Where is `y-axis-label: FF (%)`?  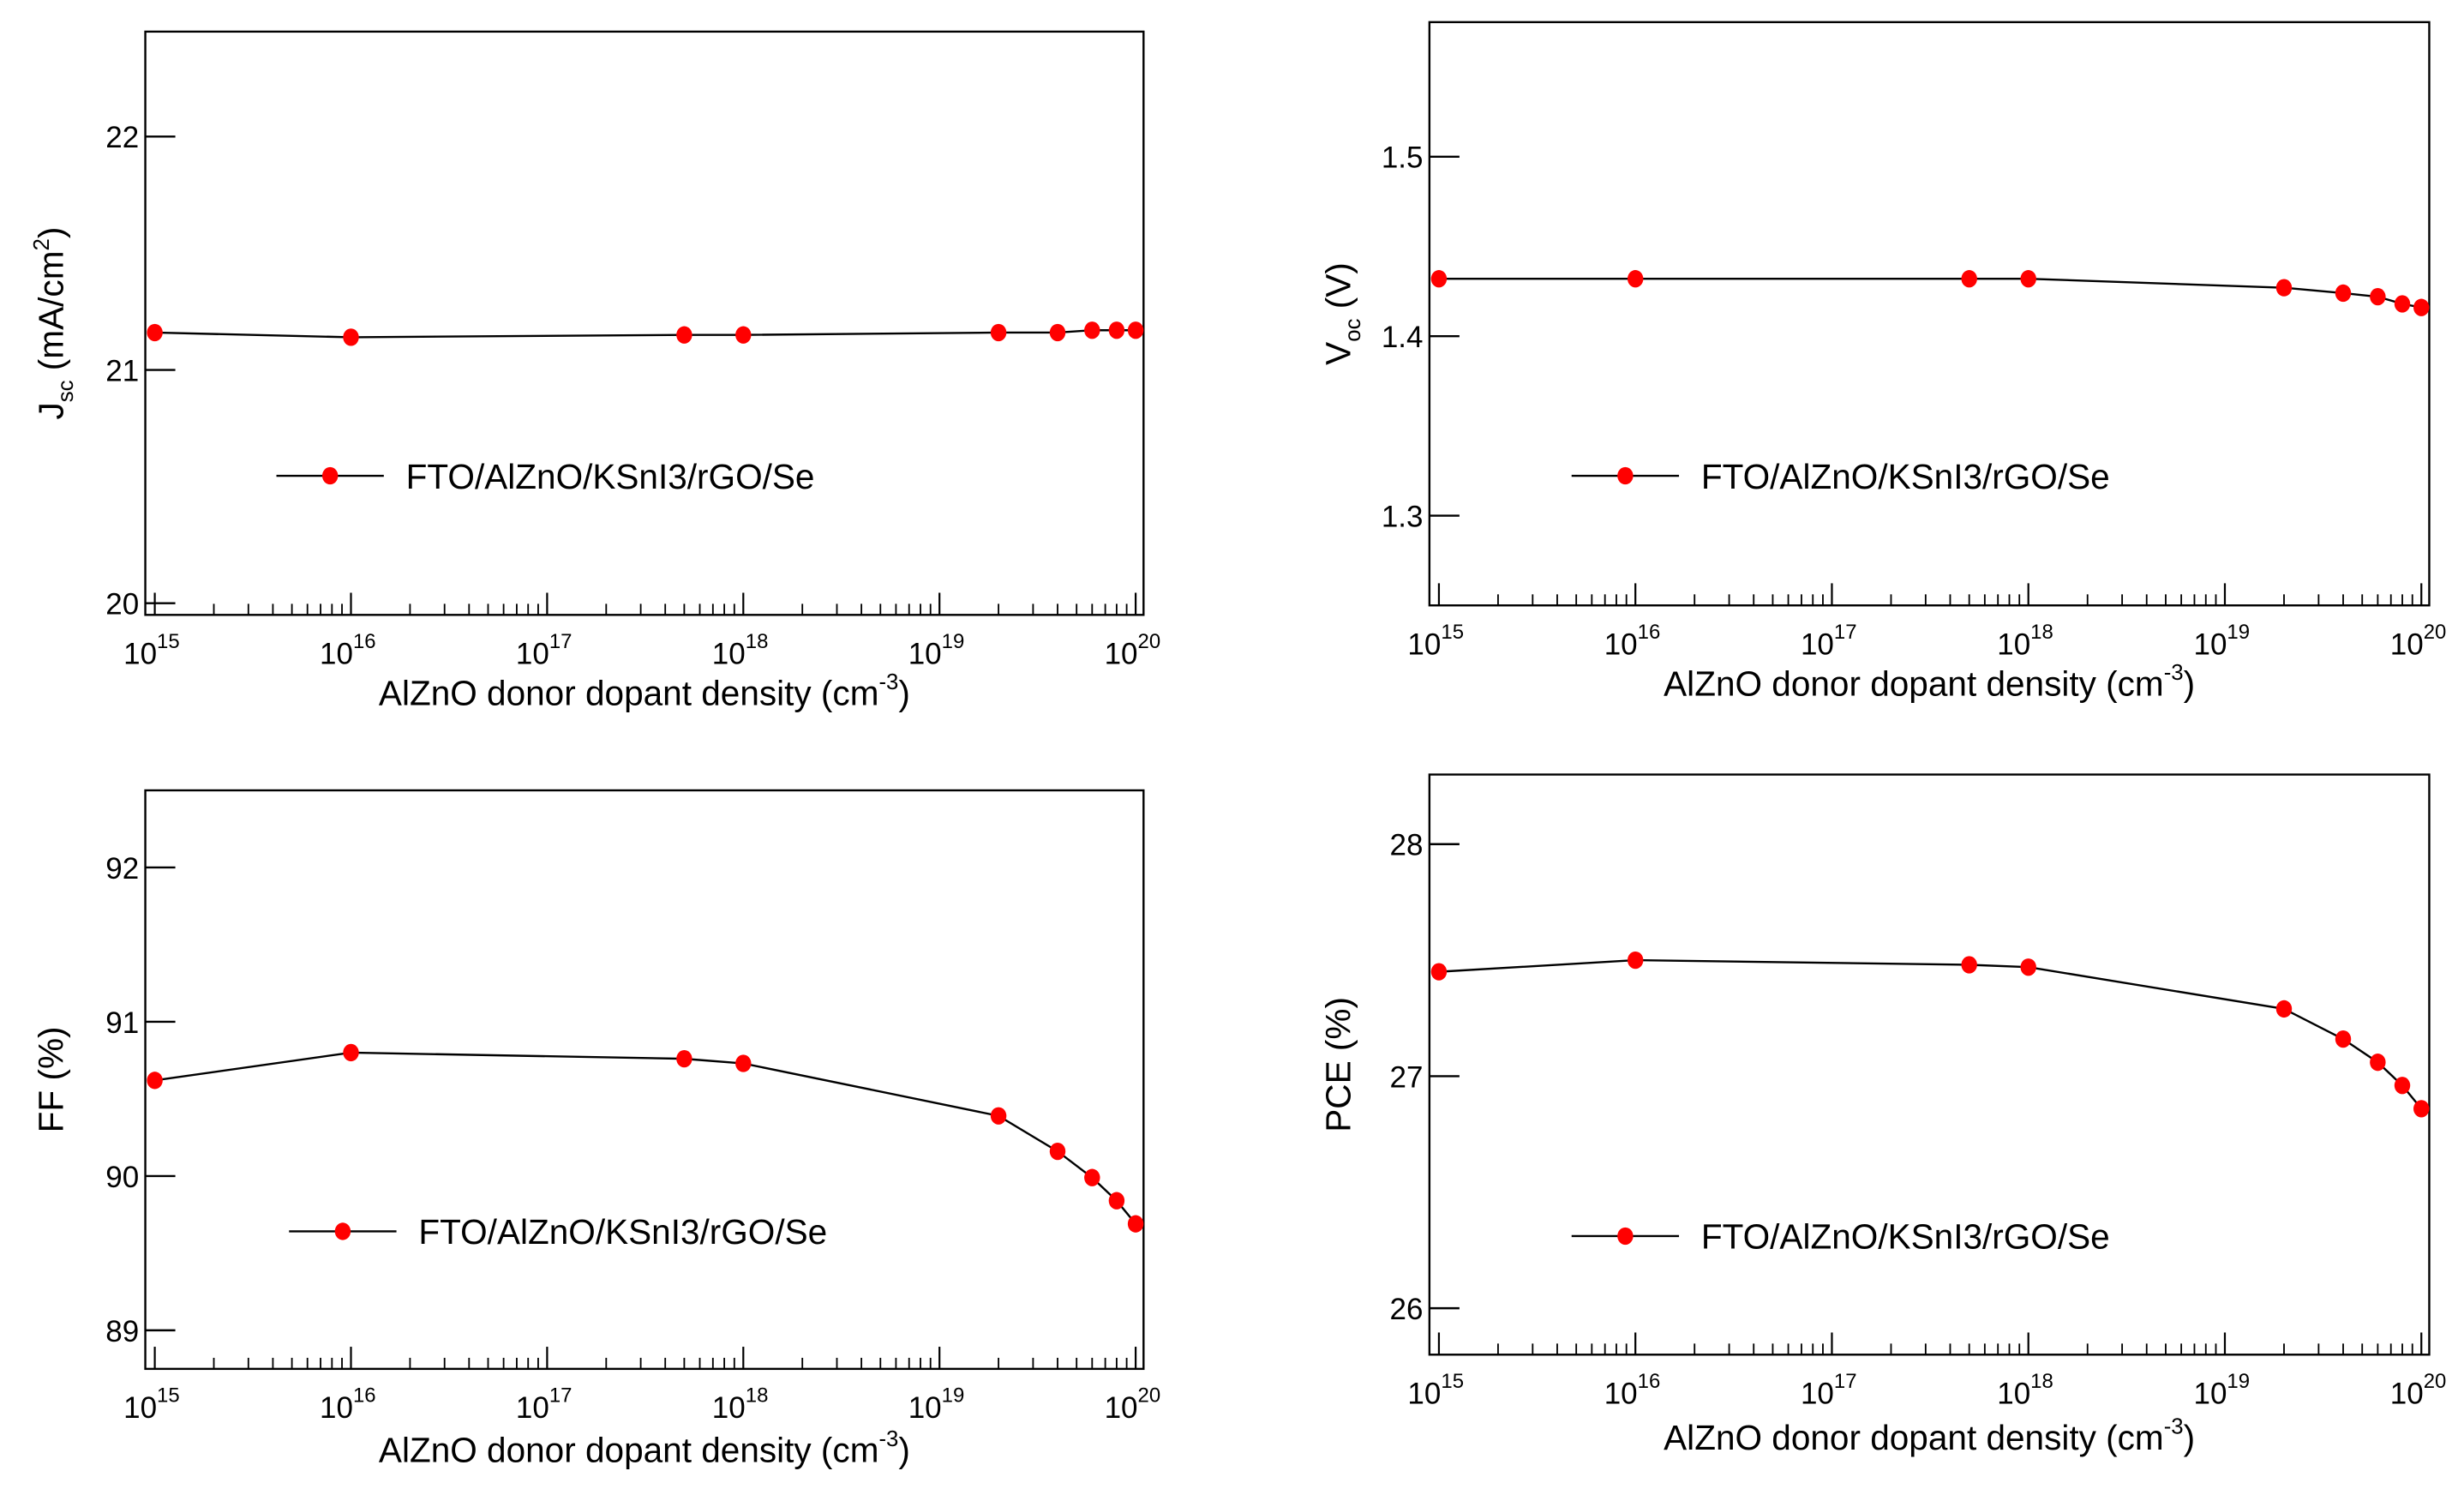
y-axis-label: FF (%) is located at coordinates (51, 1079).